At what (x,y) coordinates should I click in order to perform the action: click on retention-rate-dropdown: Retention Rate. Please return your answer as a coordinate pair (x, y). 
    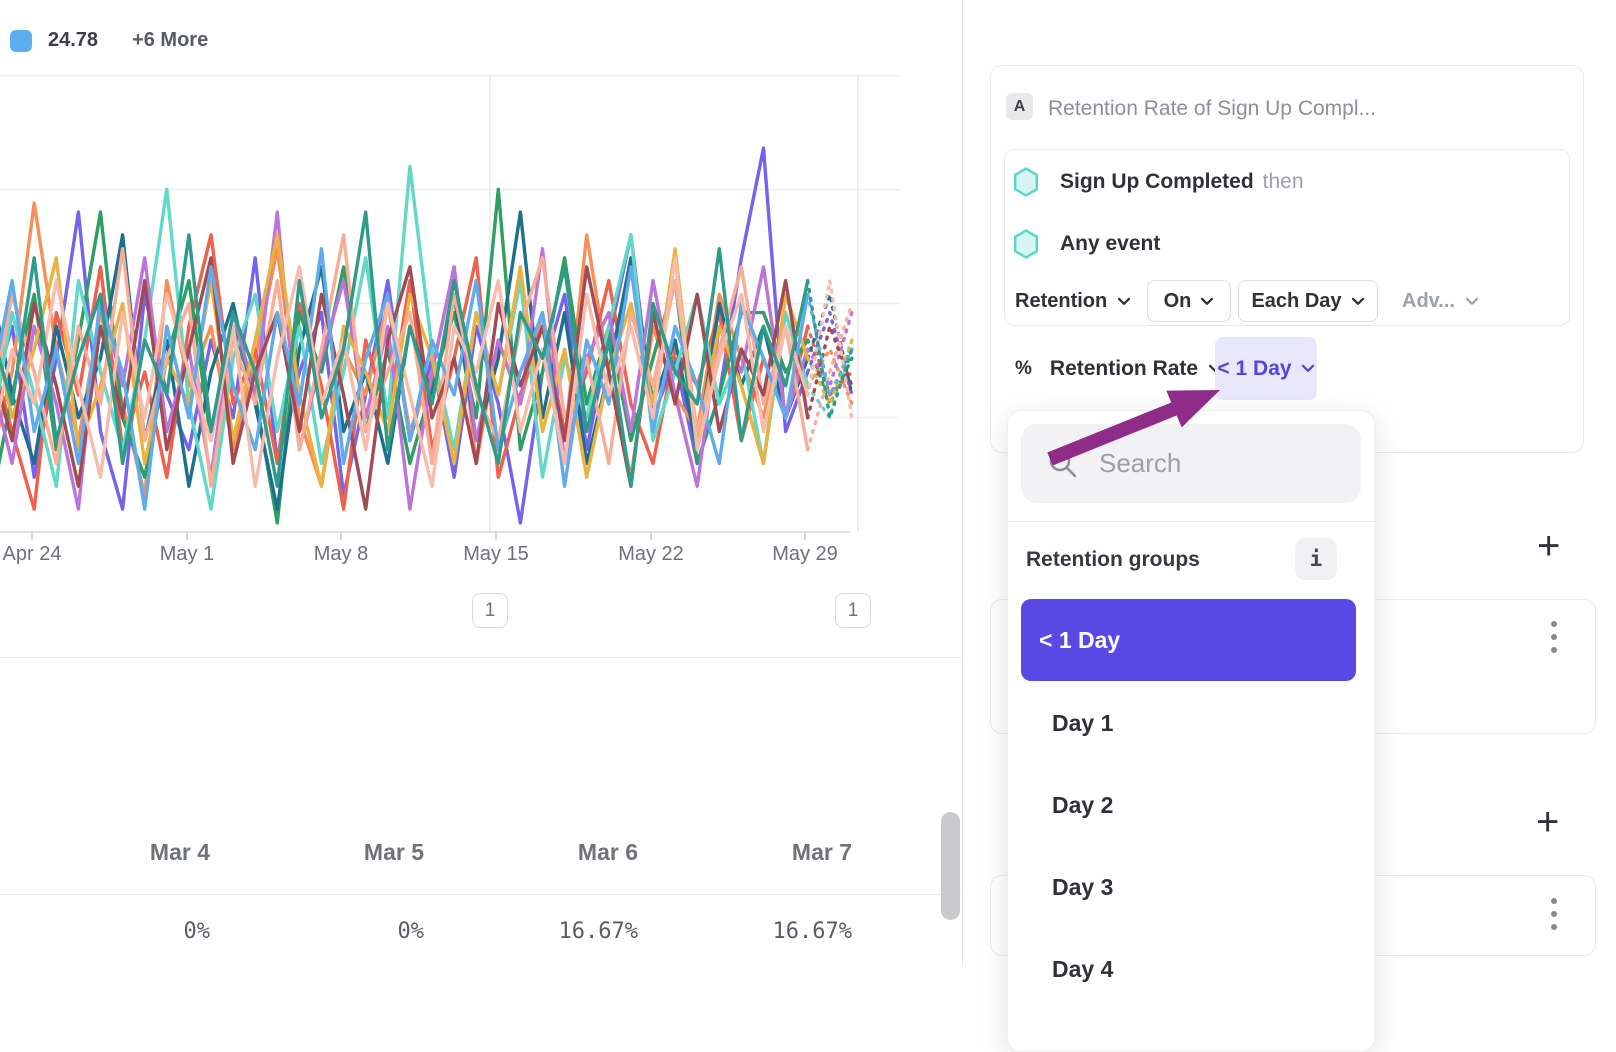
    Looking at the image, I should click on (1136, 369).